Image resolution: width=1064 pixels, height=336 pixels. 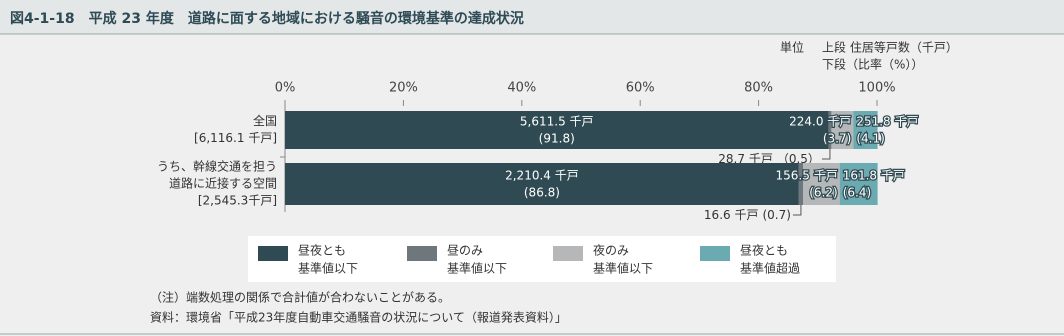 I want to click on legend-frame, so click(x=542, y=259).